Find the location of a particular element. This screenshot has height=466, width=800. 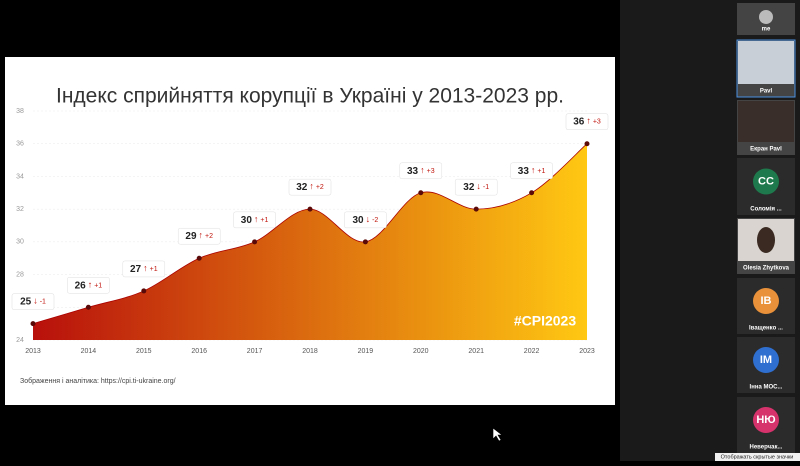

y-tick-label: 36 is located at coordinates (20, 144).